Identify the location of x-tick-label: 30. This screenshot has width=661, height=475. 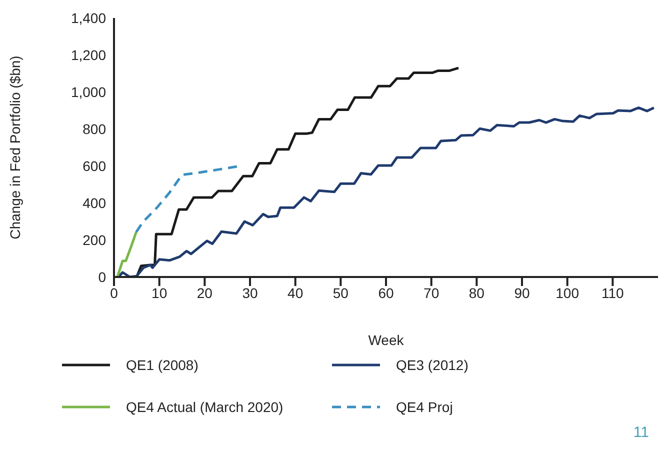
(250, 292).